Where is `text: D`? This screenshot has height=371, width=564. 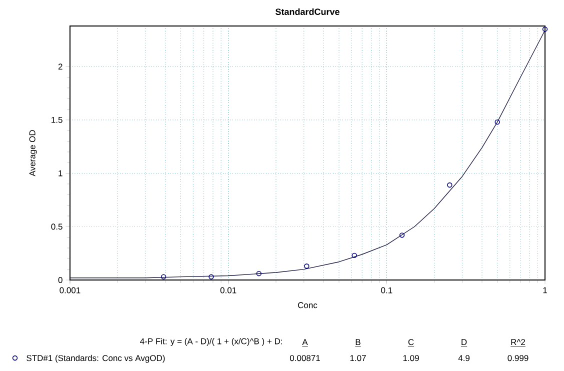
text: D is located at coordinates (464, 342).